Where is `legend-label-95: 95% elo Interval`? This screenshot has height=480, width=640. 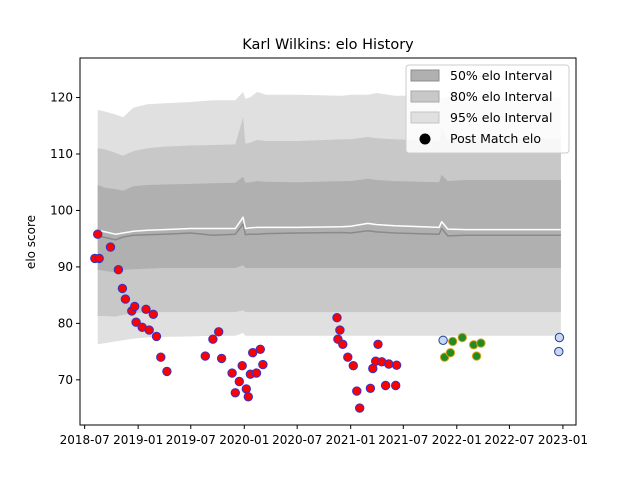 legend-label-95: 95% elo Interval is located at coordinates (501, 117).